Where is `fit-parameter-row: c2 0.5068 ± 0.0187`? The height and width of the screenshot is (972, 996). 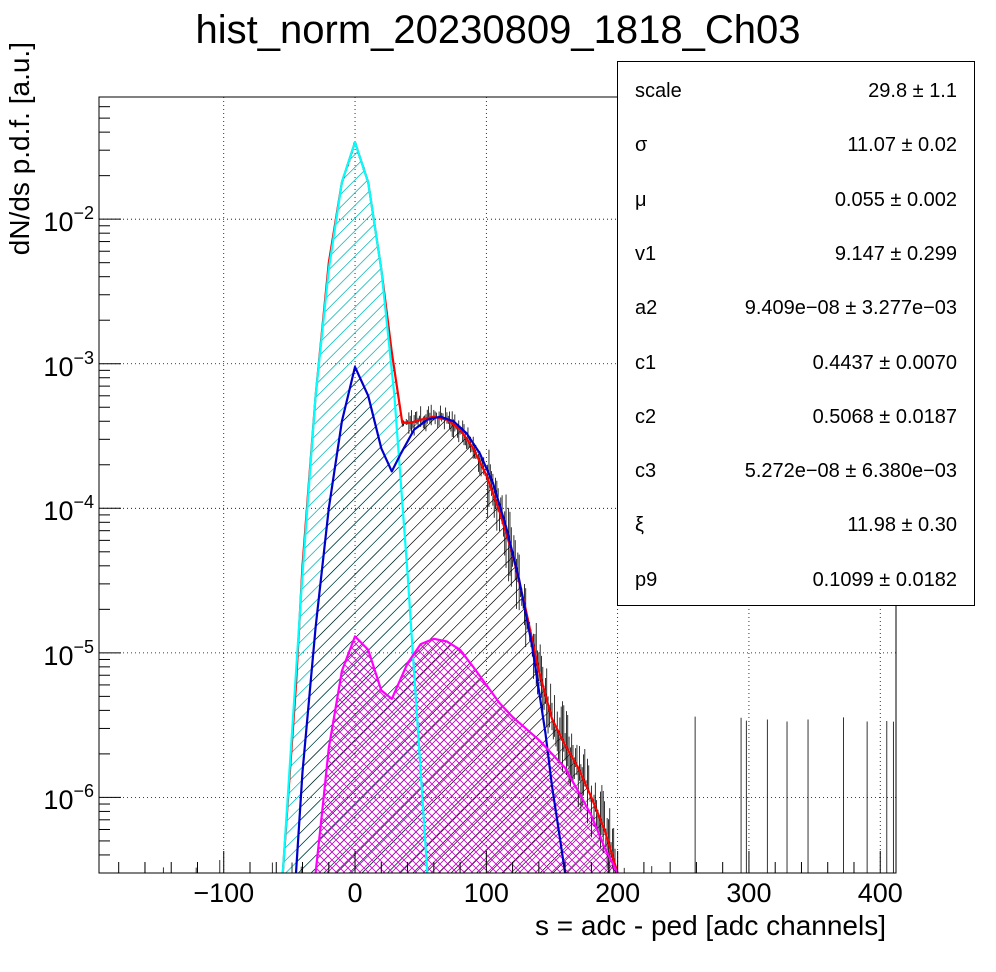 fit-parameter-row: c2 0.5068 ± 0.0187 is located at coordinates (796, 415).